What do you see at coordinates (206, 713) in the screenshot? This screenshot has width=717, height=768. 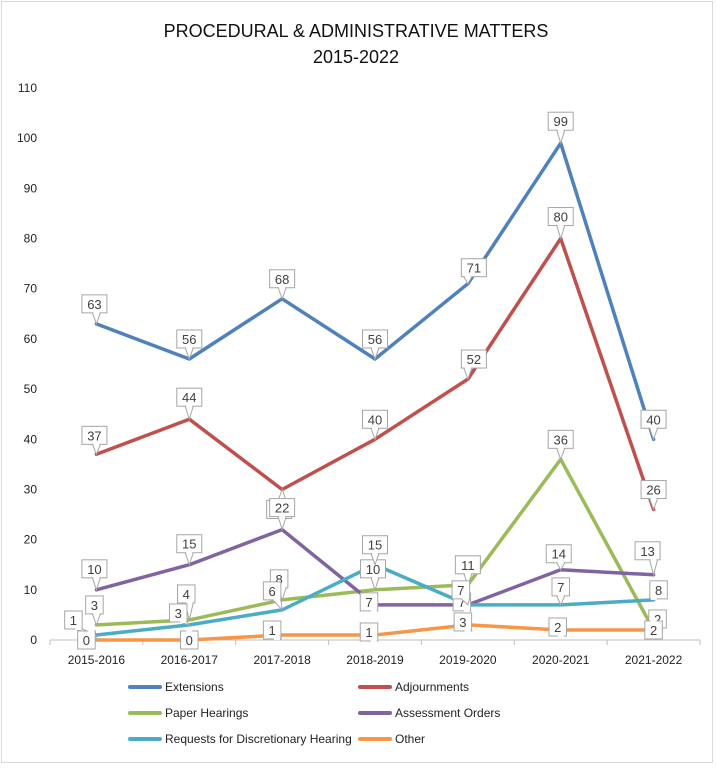 I see `legend-label: Paper Hearings` at bounding box center [206, 713].